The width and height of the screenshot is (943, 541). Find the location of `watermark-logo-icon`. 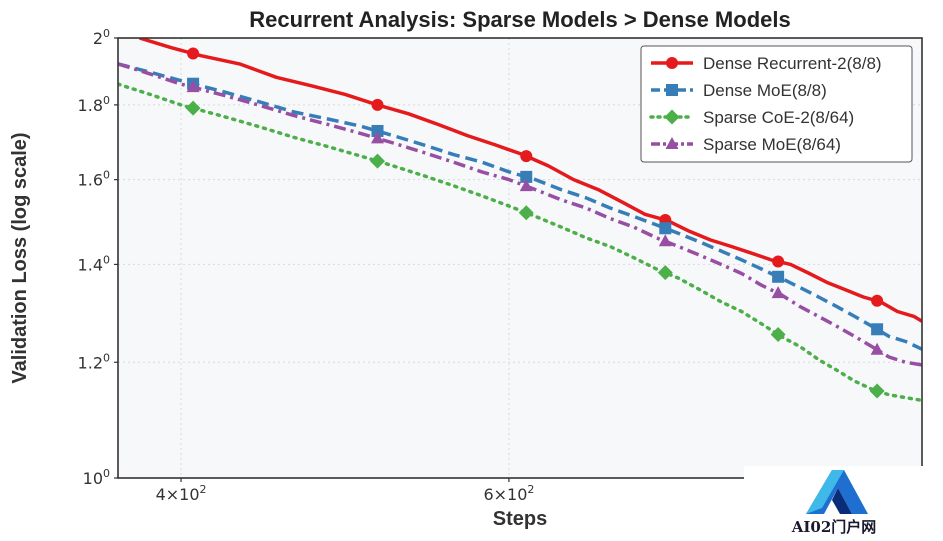

watermark-logo-icon is located at coordinates (837, 492).